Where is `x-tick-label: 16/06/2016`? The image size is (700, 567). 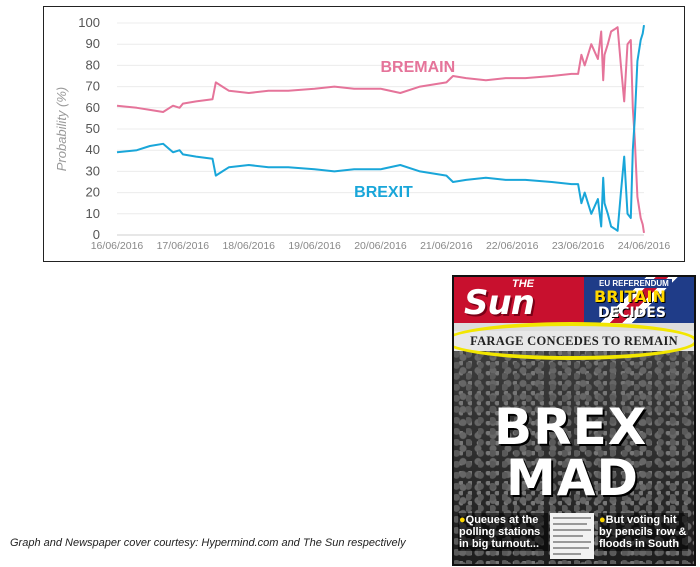
x-tick-label: 16/06/2016 is located at coordinates (117, 246).